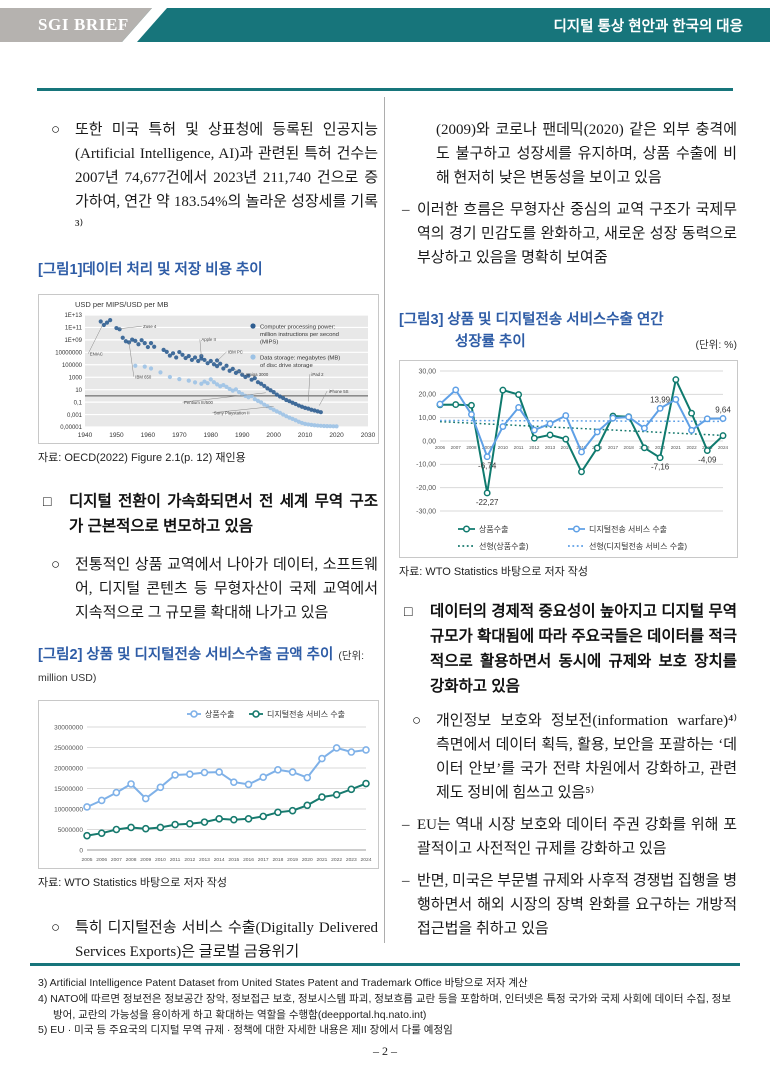 The image size is (770, 1089). Describe the element at coordinates (691, 447) in the screenshot. I see `svg-text: 2022` at that location.